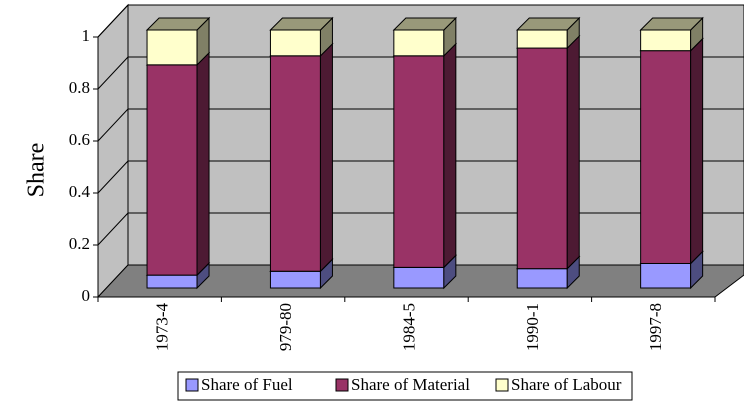 The height and width of the screenshot is (405, 744). I want to click on y-tick-label: 0.6, so click(79, 139).